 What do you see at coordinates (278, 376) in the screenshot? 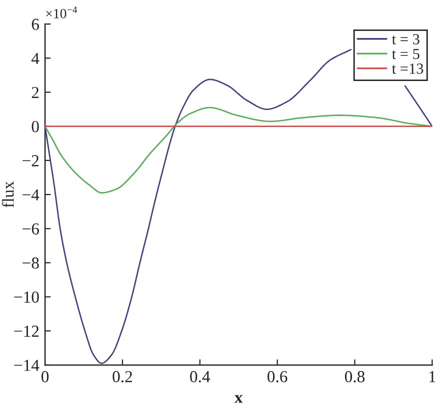
I see `x-tick-label: 0.6` at bounding box center [278, 376].